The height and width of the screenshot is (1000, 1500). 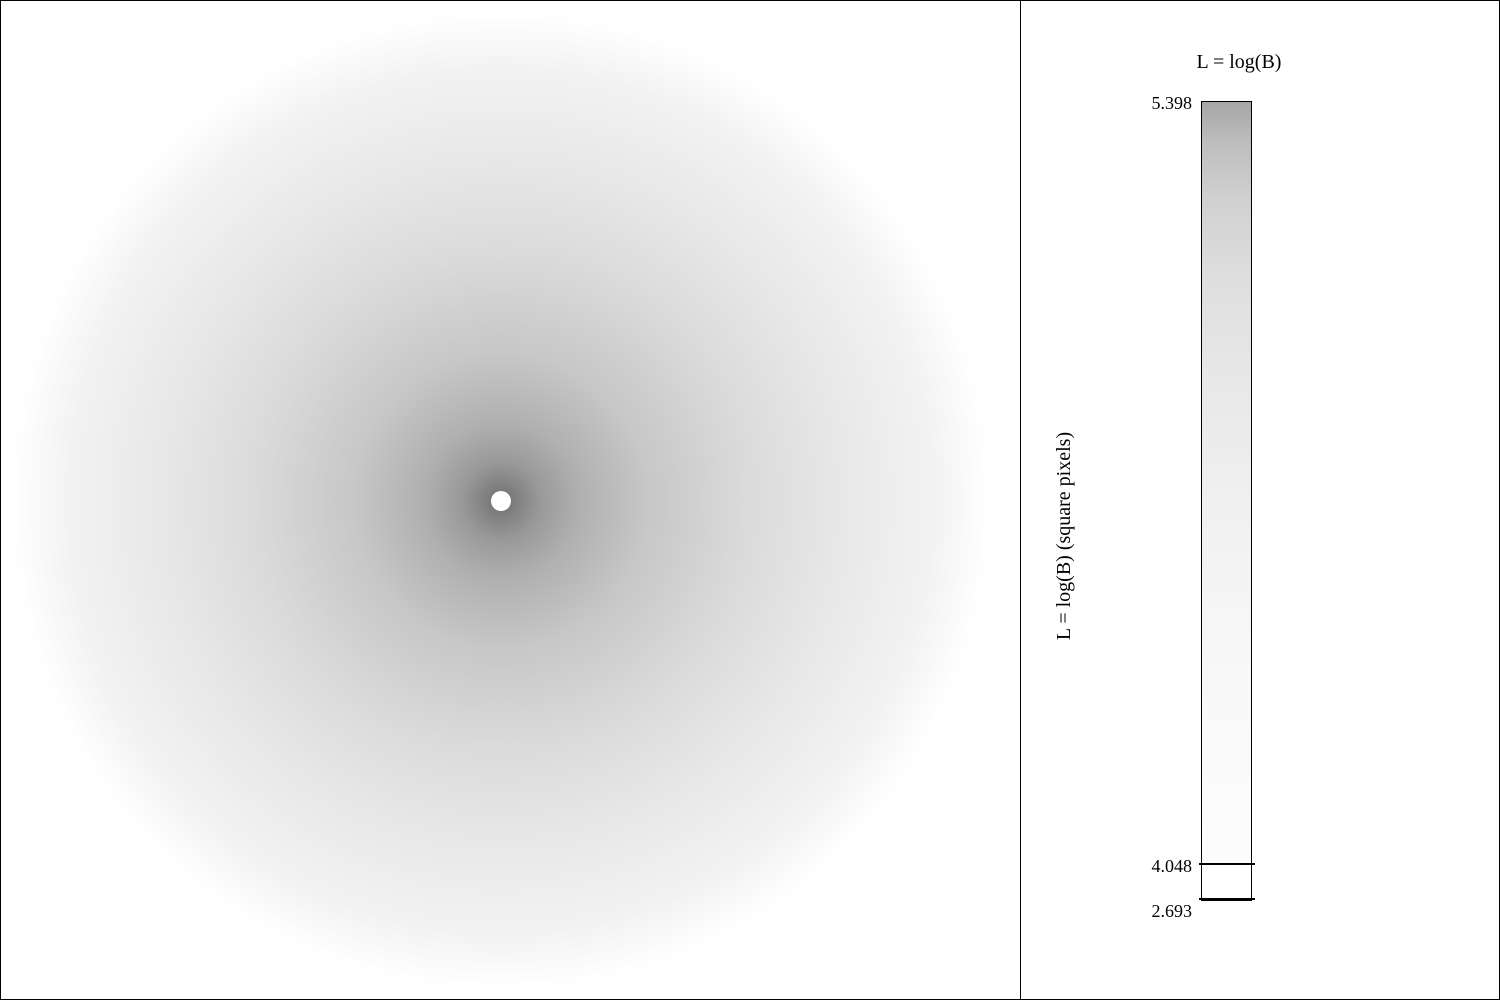 I want to click on center-spot, so click(x=501, y=501).